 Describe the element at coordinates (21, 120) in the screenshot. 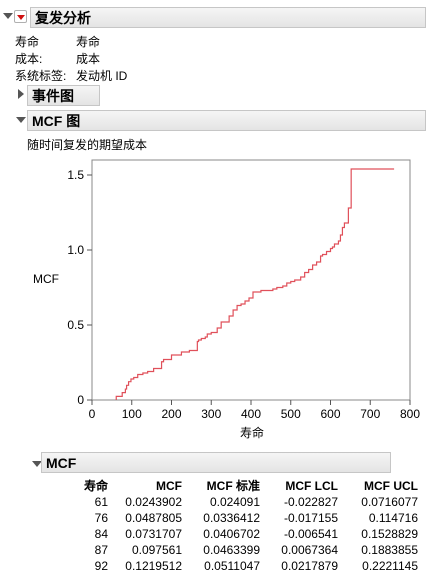

I see `collapse-mcf-plot-icon` at that location.